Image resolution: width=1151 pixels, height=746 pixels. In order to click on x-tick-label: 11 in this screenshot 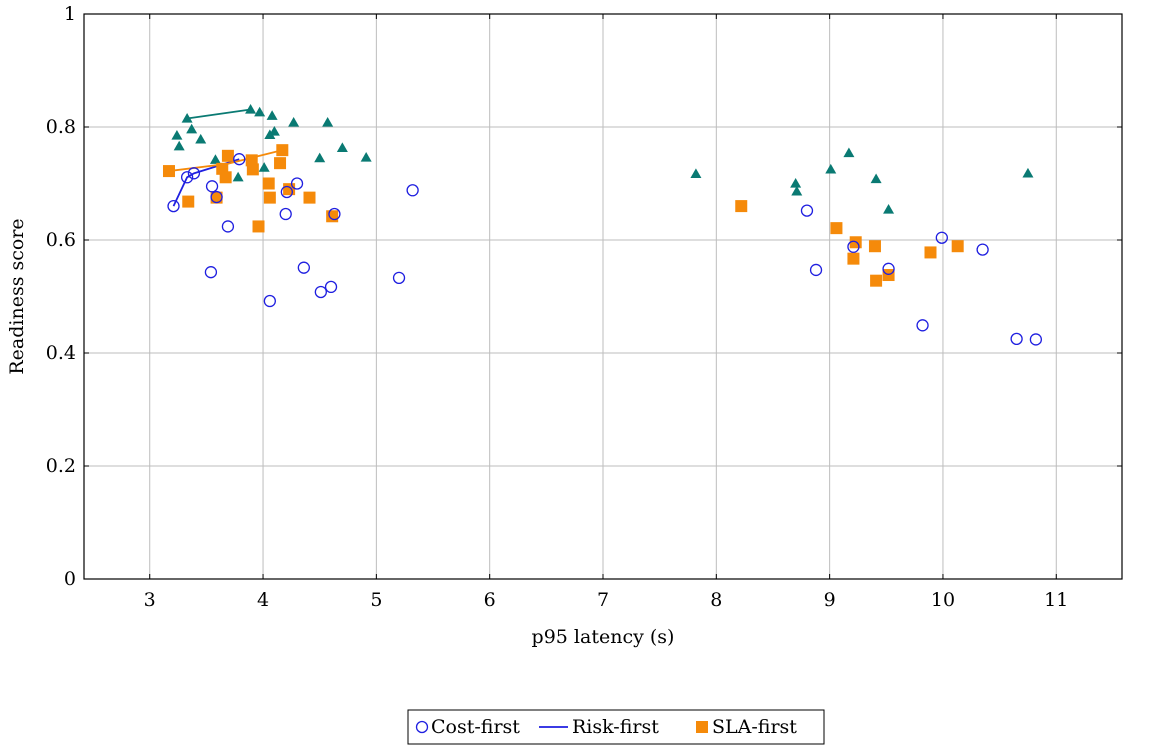, I will do `click(1056, 600)`.